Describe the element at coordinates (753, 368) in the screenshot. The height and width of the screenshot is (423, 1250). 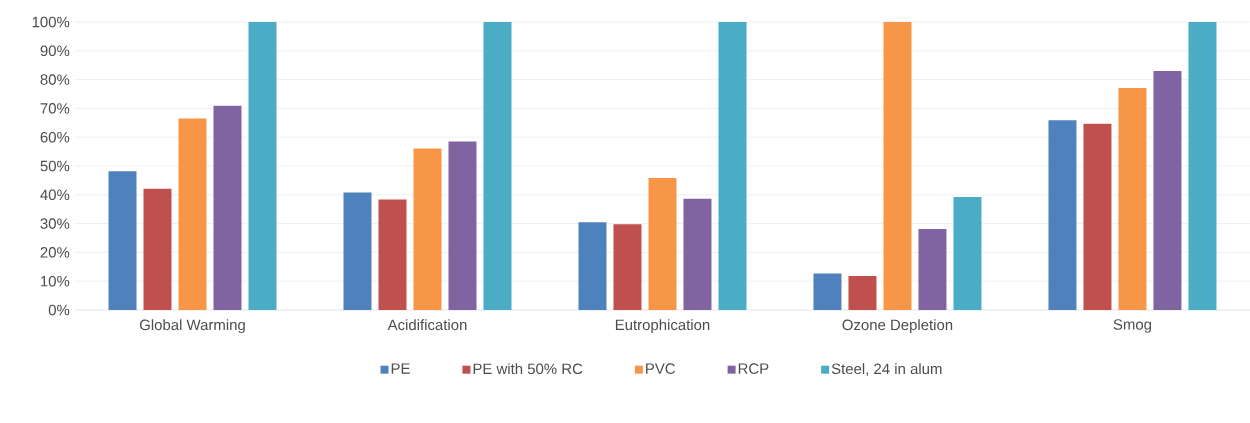
I see `legend-label: RCP` at that location.